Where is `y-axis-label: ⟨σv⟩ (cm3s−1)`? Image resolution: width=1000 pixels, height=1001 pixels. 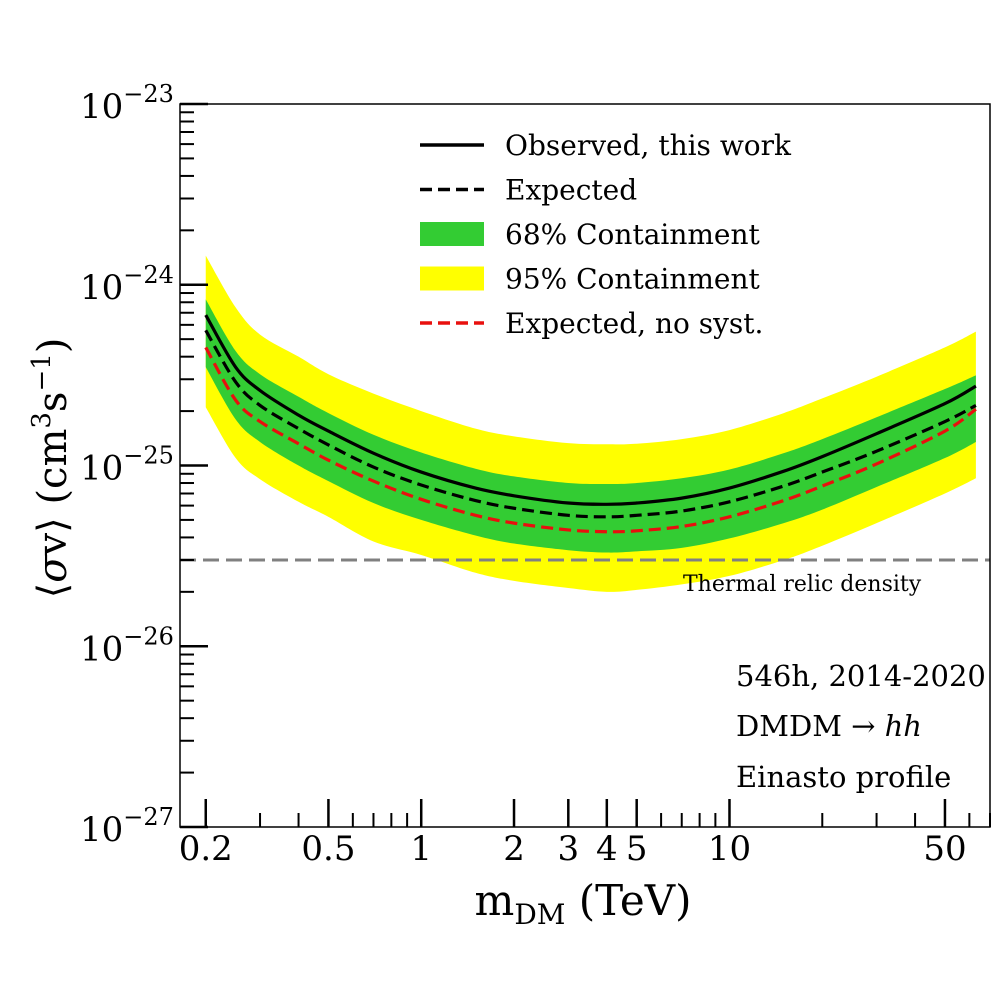 y-axis-label: ⟨σv⟩ (cm3s−1) is located at coordinates (51, 468).